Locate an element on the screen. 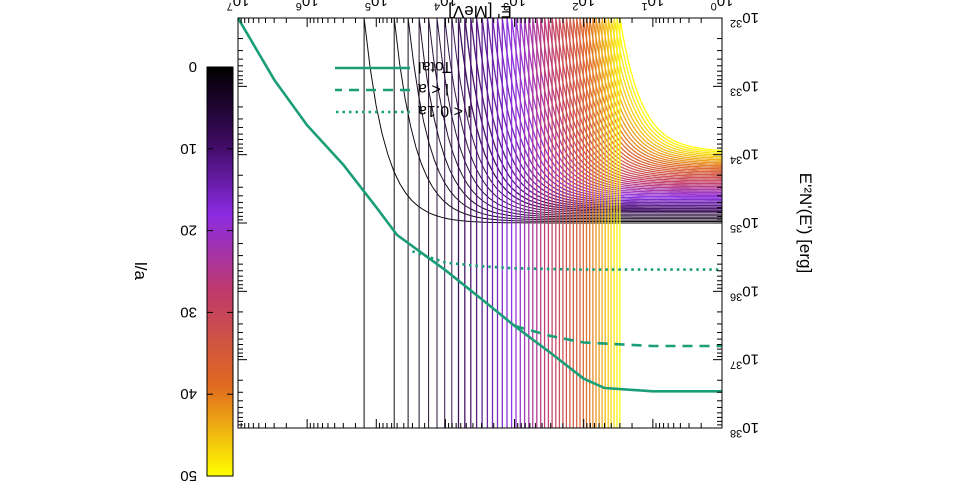 The image size is (960, 494). x-tick-label: 100 is located at coordinates (722, 6).